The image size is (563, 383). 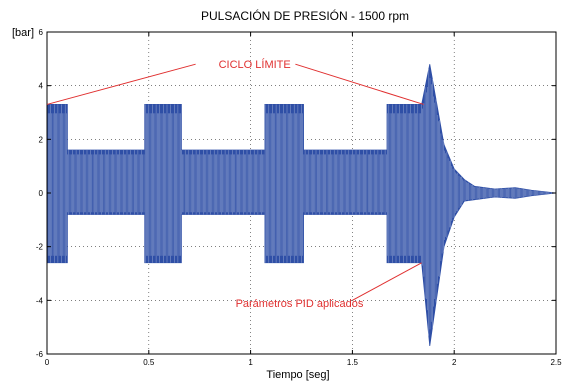 What do you see at coordinates (149, 362) in the screenshot?
I see `x-tick-label: 0.5` at bounding box center [149, 362].